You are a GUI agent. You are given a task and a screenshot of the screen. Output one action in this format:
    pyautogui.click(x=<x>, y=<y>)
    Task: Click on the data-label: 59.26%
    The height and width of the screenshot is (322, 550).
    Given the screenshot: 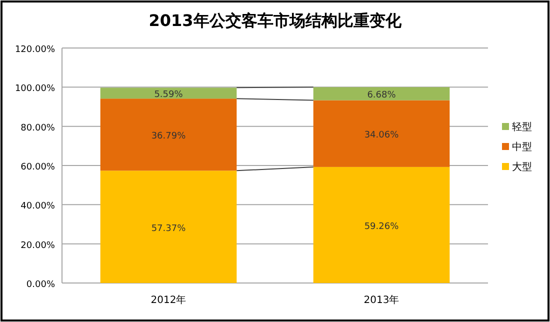 What is the action you would take?
    pyautogui.click(x=382, y=227)
    